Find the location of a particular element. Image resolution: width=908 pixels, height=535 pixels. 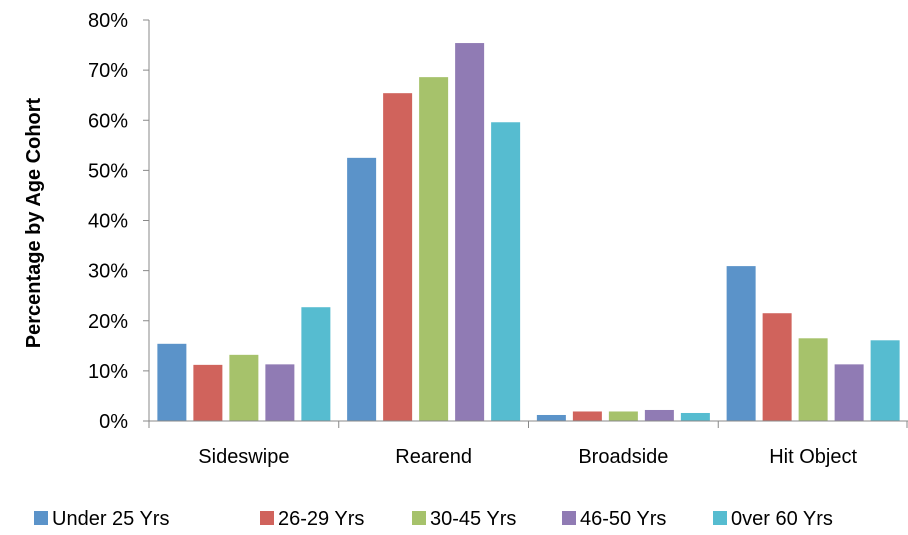

y-tick-label: 30% is located at coordinates (108, 272).